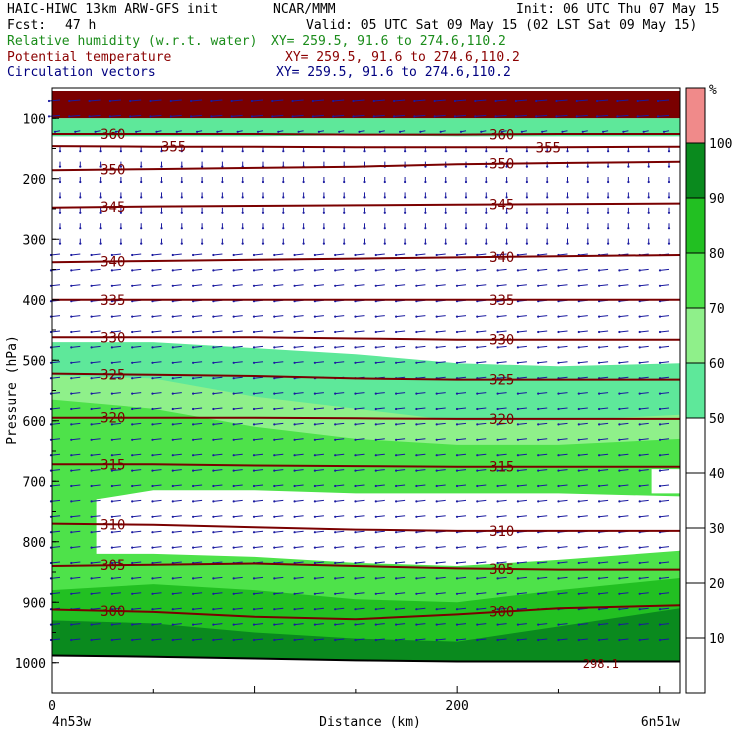 This screenshot has width=740, height=740. I want to click on fcst-value: 47 h, so click(81, 25).